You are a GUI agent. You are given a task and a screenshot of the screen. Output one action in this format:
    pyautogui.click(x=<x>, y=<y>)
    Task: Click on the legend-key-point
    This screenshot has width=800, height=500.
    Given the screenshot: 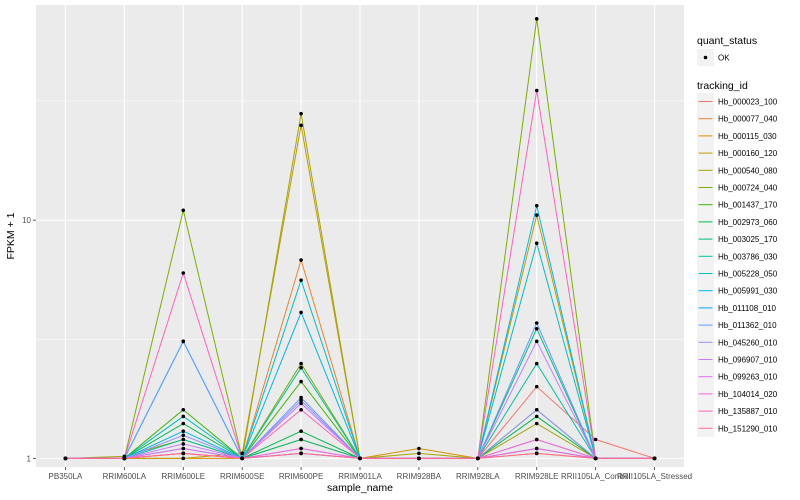 What is the action you would take?
    pyautogui.click(x=705, y=57)
    